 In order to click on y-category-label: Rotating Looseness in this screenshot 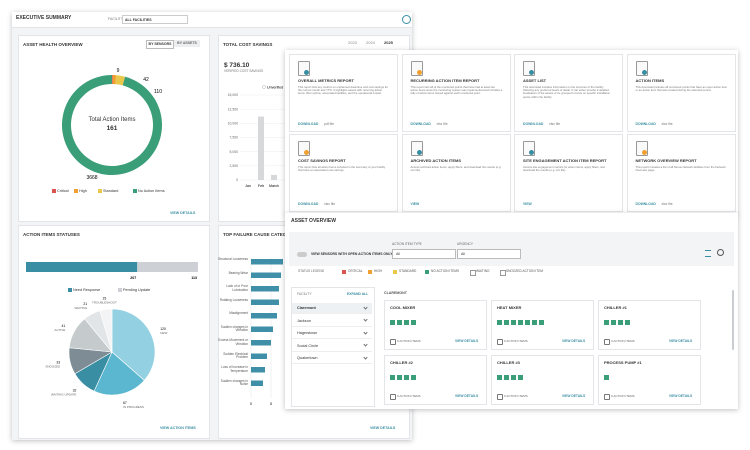, I will do `click(233, 299)`.